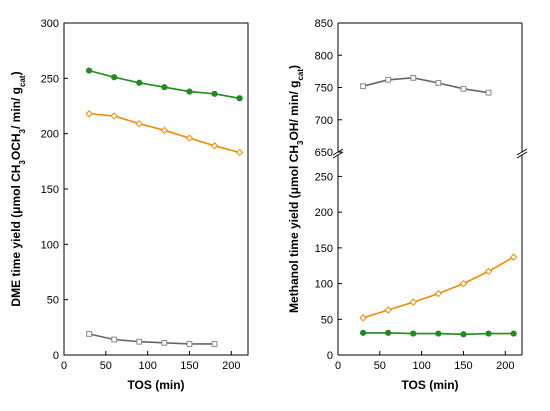 The image size is (550, 411). What do you see at coordinates (327, 320) in the screenshot?
I see `methanol-lower-y-tick-label-1: 50` at bounding box center [327, 320].